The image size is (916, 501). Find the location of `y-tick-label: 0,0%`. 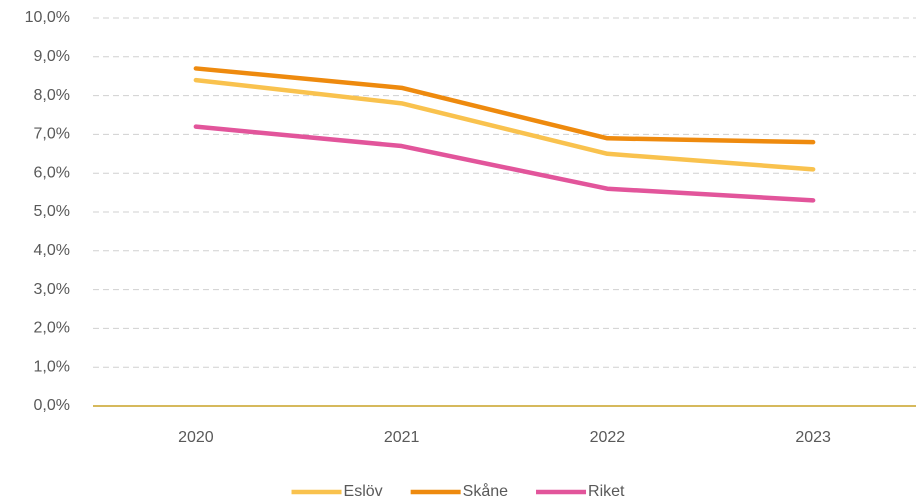

y-tick-label: 0,0% is located at coordinates (52, 405).